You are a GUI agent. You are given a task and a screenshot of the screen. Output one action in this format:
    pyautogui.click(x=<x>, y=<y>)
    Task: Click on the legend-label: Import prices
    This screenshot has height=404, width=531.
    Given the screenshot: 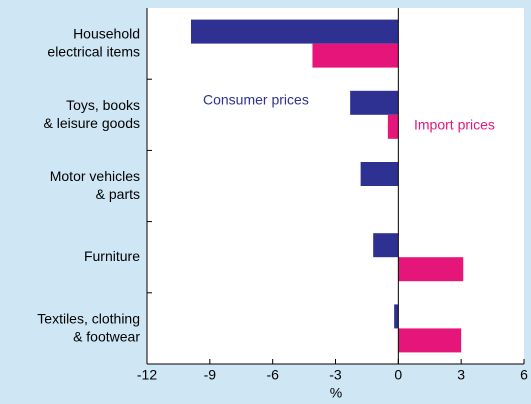 What is the action you would take?
    pyautogui.click(x=454, y=125)
    